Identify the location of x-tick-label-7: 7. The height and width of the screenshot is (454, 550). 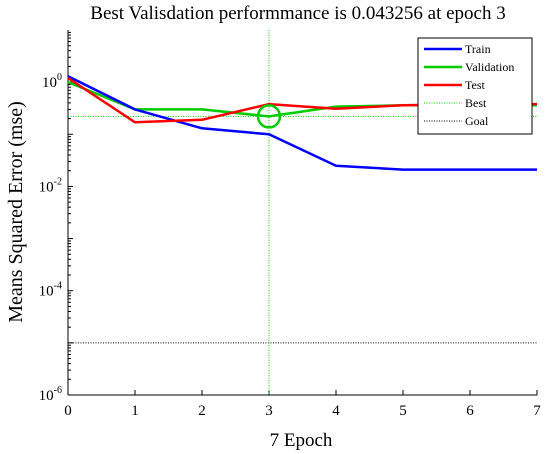
(537, 411).